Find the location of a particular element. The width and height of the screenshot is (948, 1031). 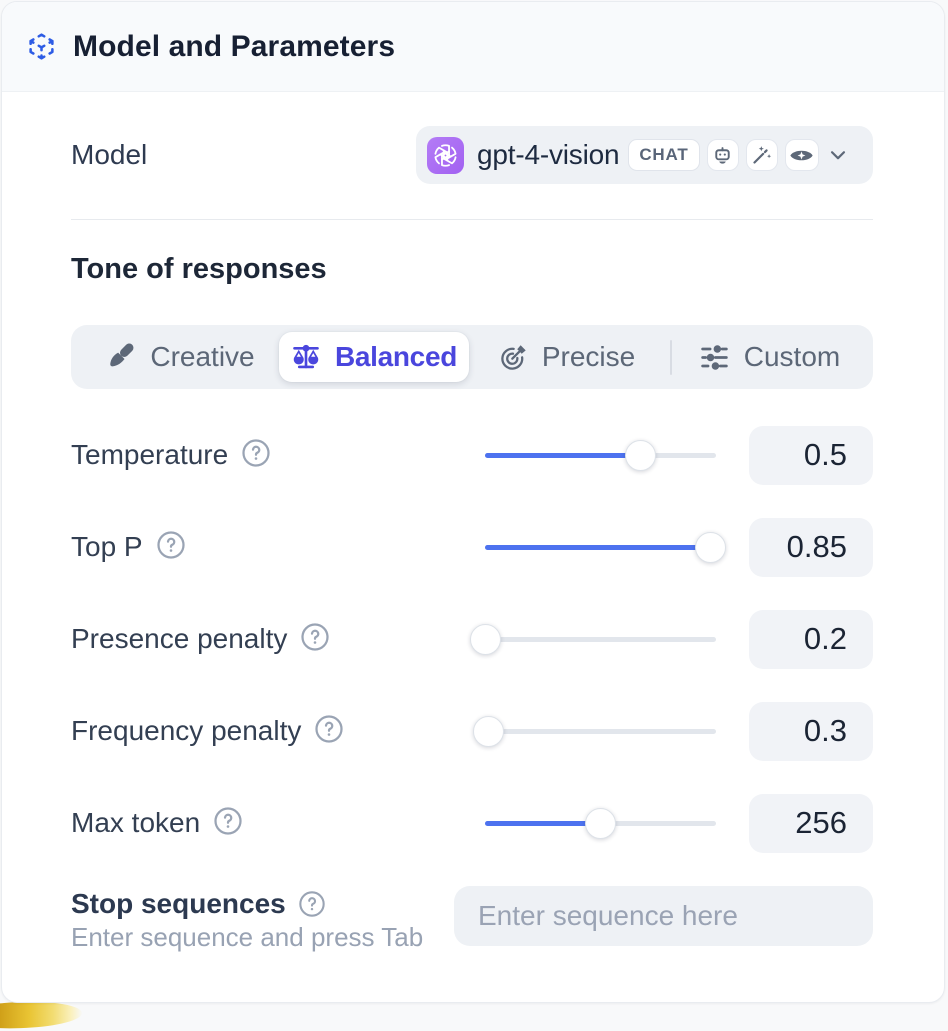

tone-option-balanced: Balanced is located at coordinates (374, 357).